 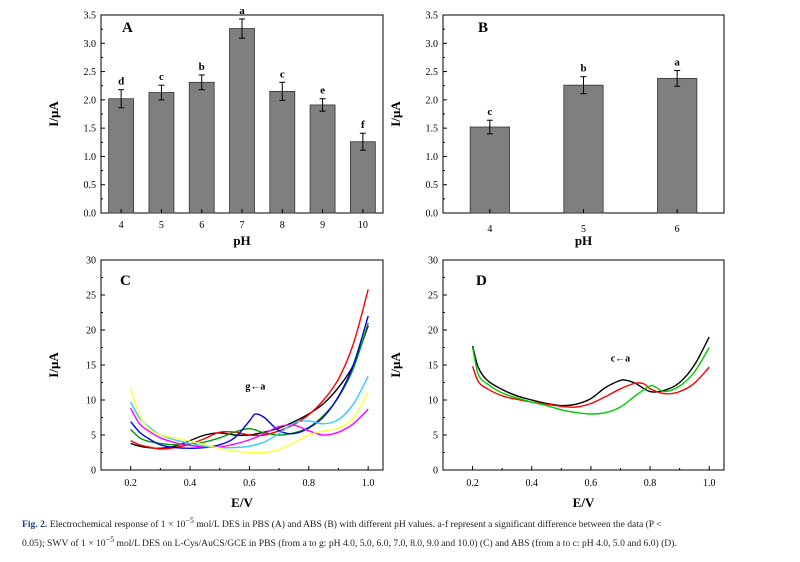 What do you see at coordinates (363, 225) in the screenshot?
I see `x-tick-label: 10` at bounding box center [363, 225].